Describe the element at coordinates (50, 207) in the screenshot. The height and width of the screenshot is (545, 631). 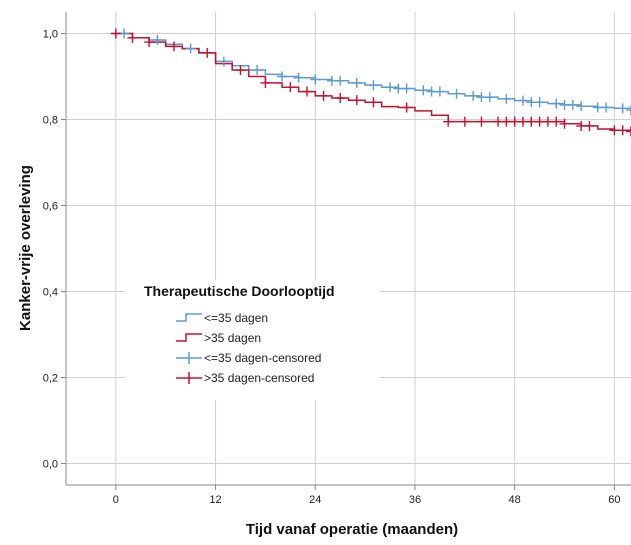
I see `y-tick-label: 0,6` at that location.